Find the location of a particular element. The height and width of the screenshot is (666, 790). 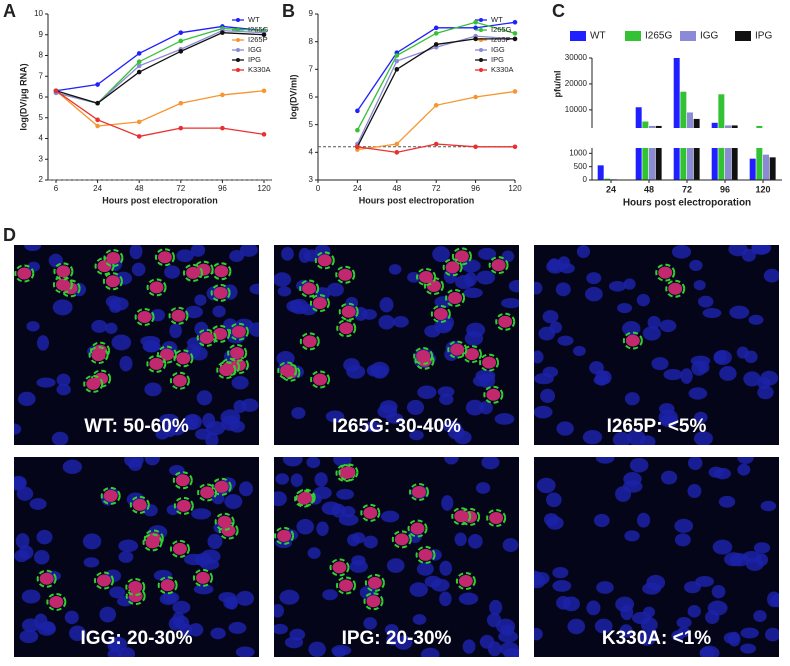

legend-label: K330A is located at coordinates (502, 69).